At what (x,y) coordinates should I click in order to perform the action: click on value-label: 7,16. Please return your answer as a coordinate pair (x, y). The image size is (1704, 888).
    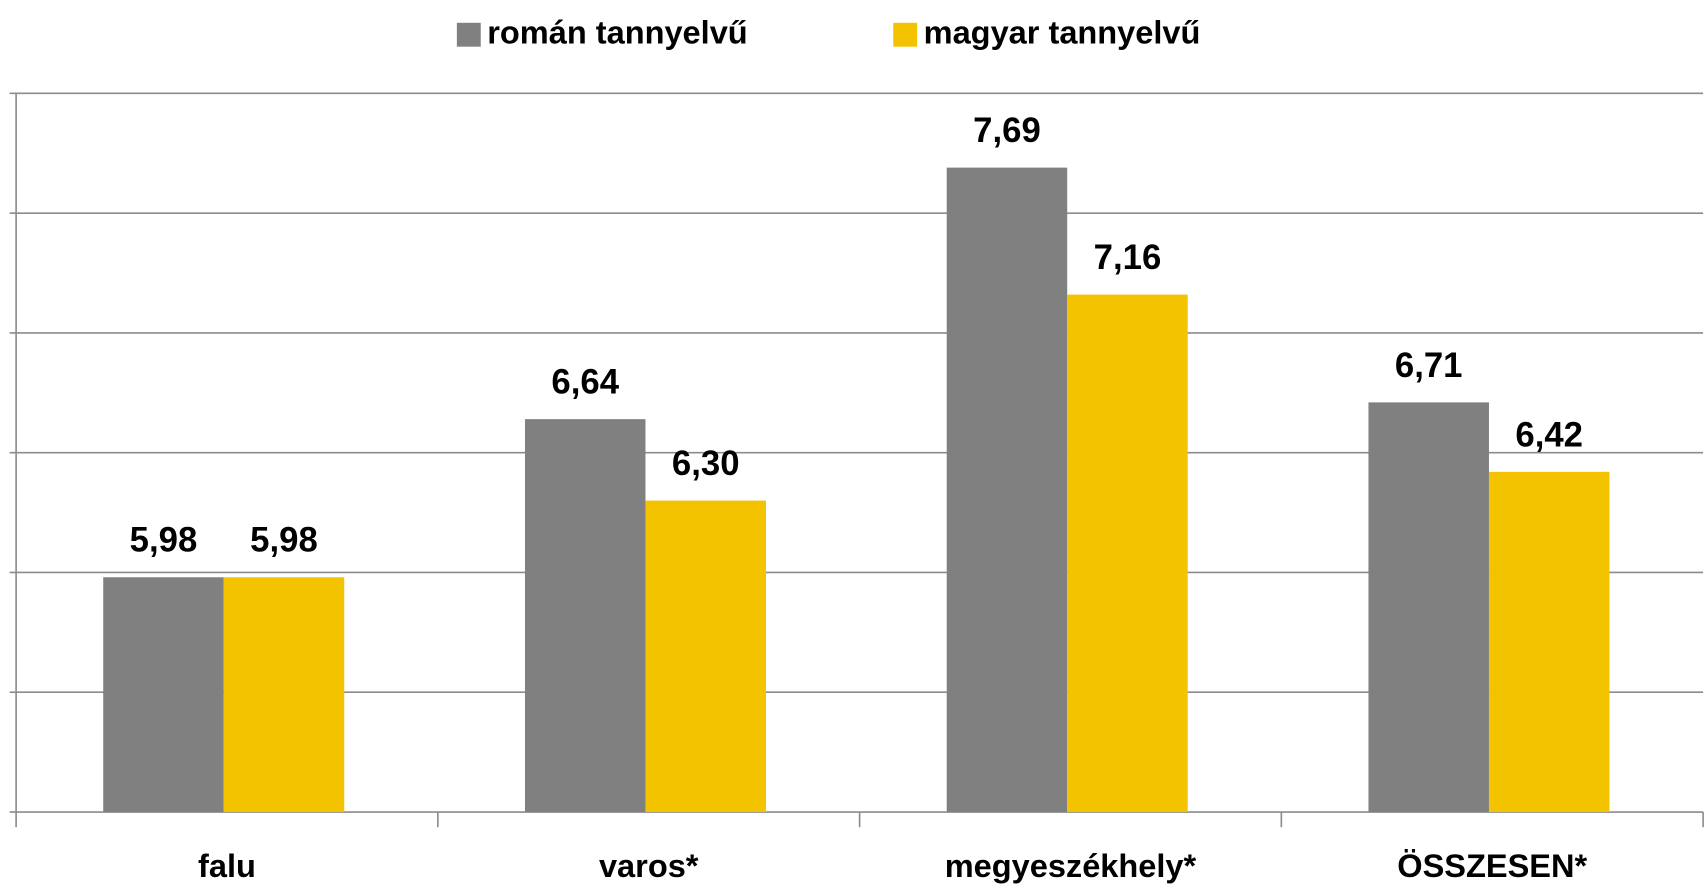
    Looking at the image, I should click on (1128, 258).